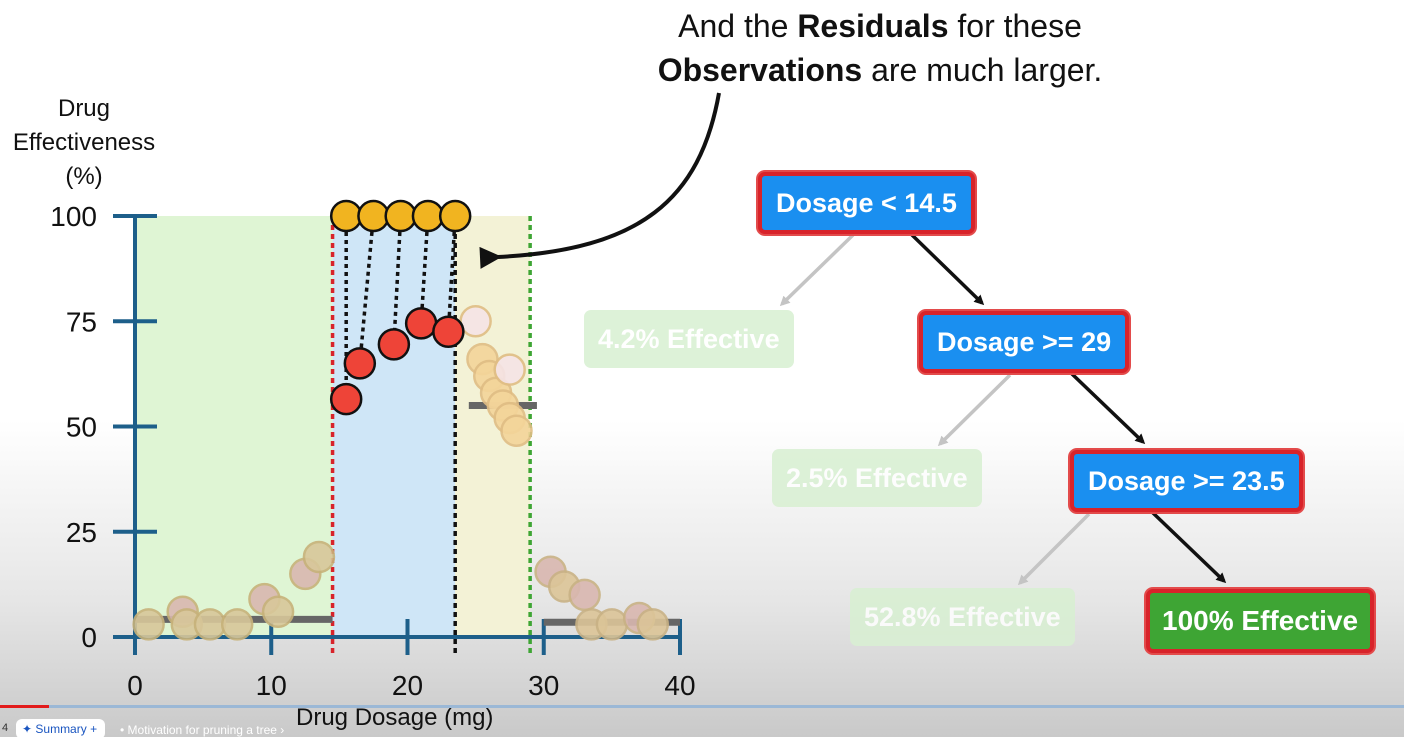 This screenshot has height=739, width=1404. I want to click on tree-node-3: Dosage >= 23.5, so click(1186, 481).